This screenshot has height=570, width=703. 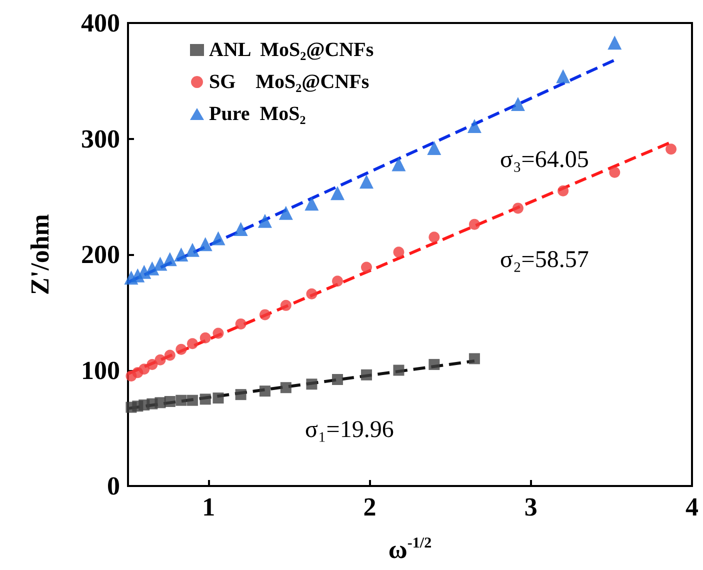 What do you see at coordinates (100, 139) in the screenshot?
I see `y-tick-label: 300` at bounding box center [100, 139].